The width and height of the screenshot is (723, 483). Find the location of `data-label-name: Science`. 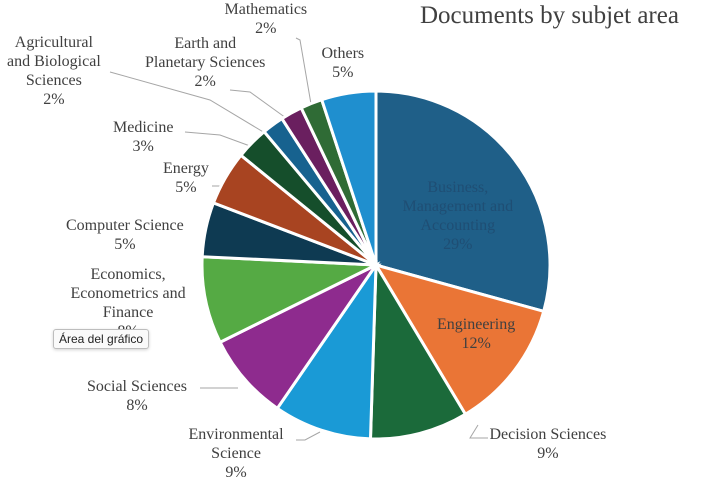

data-label-name: Science is located at coordinates (236, 453).